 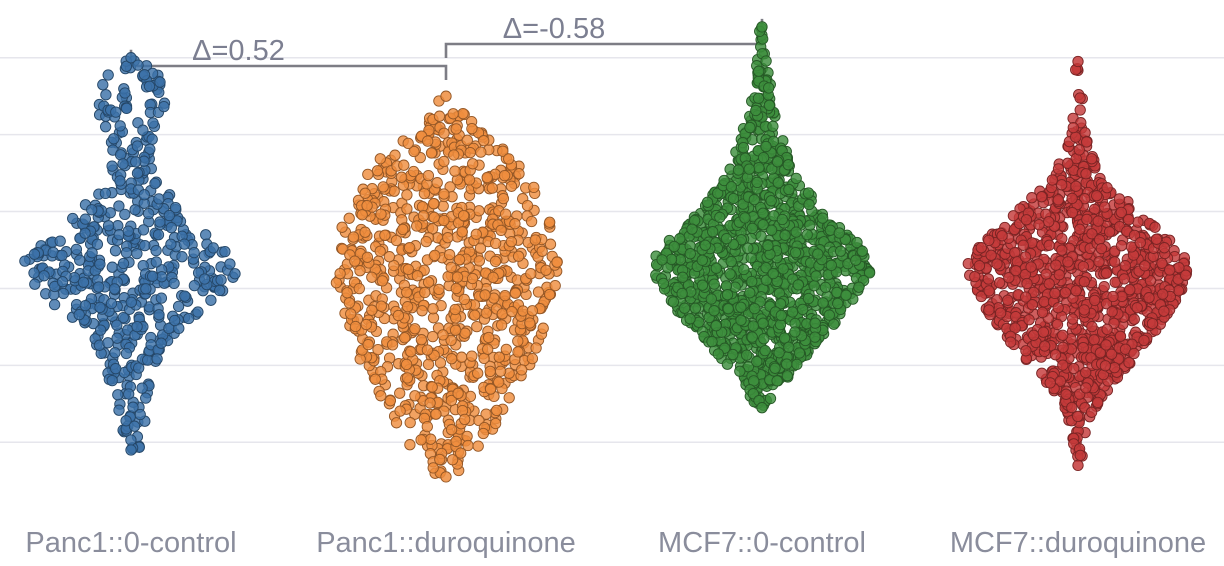 I want to click on series-panc1-0-control, so click(x=130, y=254).